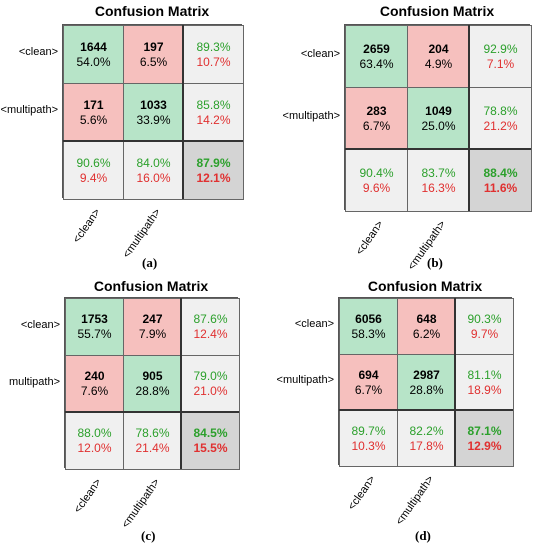  What do you see at coordinates (368, 382) in the screenshot?
I see `matrix-cell: 694 6.7%` at bounding box center [368, 382].